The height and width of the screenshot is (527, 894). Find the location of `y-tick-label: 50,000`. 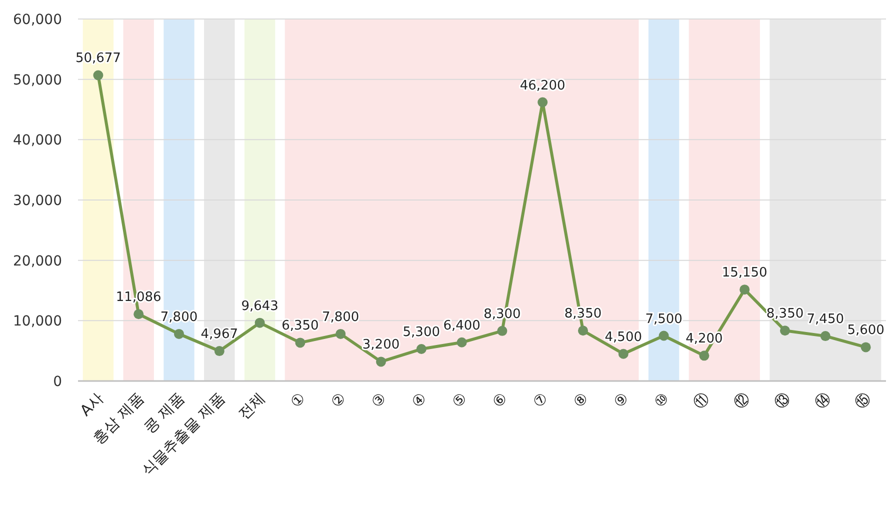

y-tick-label: 50,000 is located at coordinates (37, 80).